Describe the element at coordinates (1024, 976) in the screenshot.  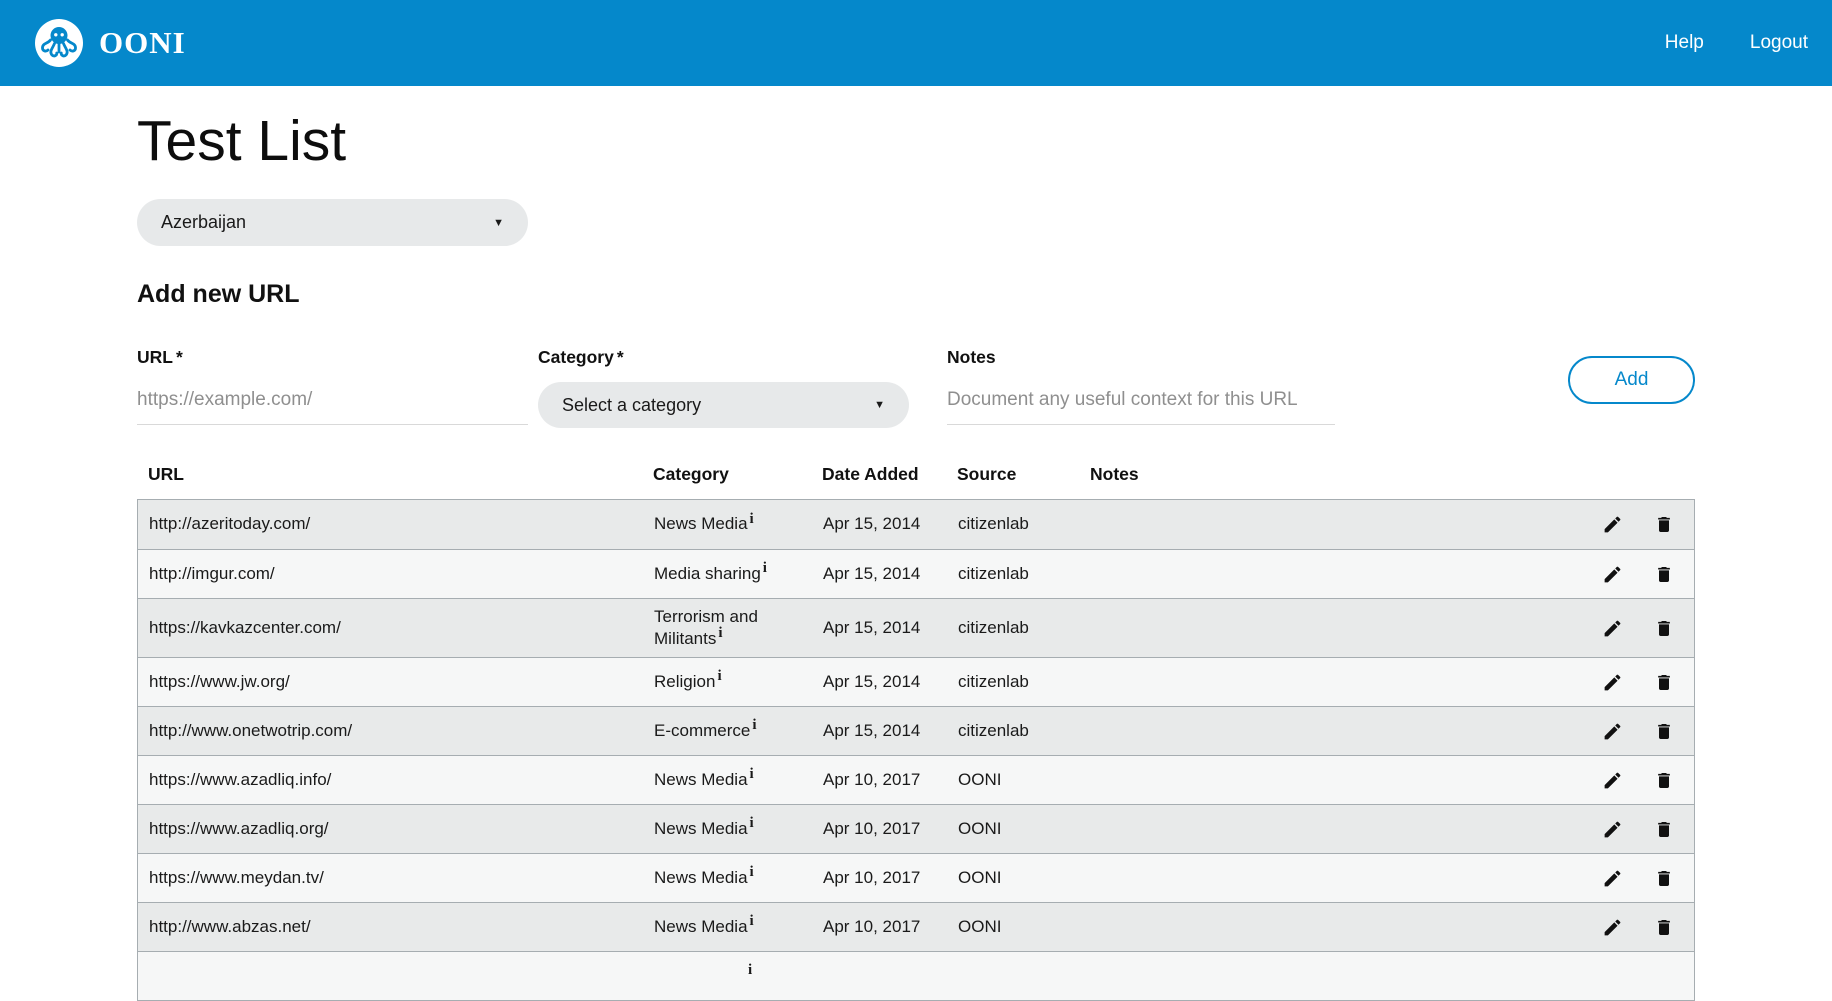
I see `source-cell` at that location.